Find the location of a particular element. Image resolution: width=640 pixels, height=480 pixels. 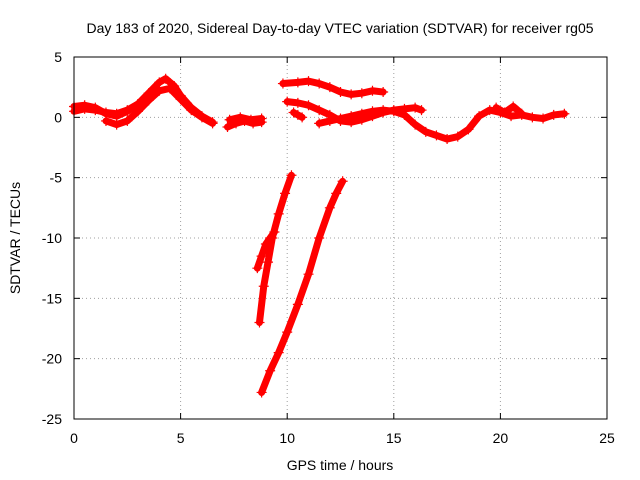

y-tick-label: 5 is located at coordinates (58, 57).